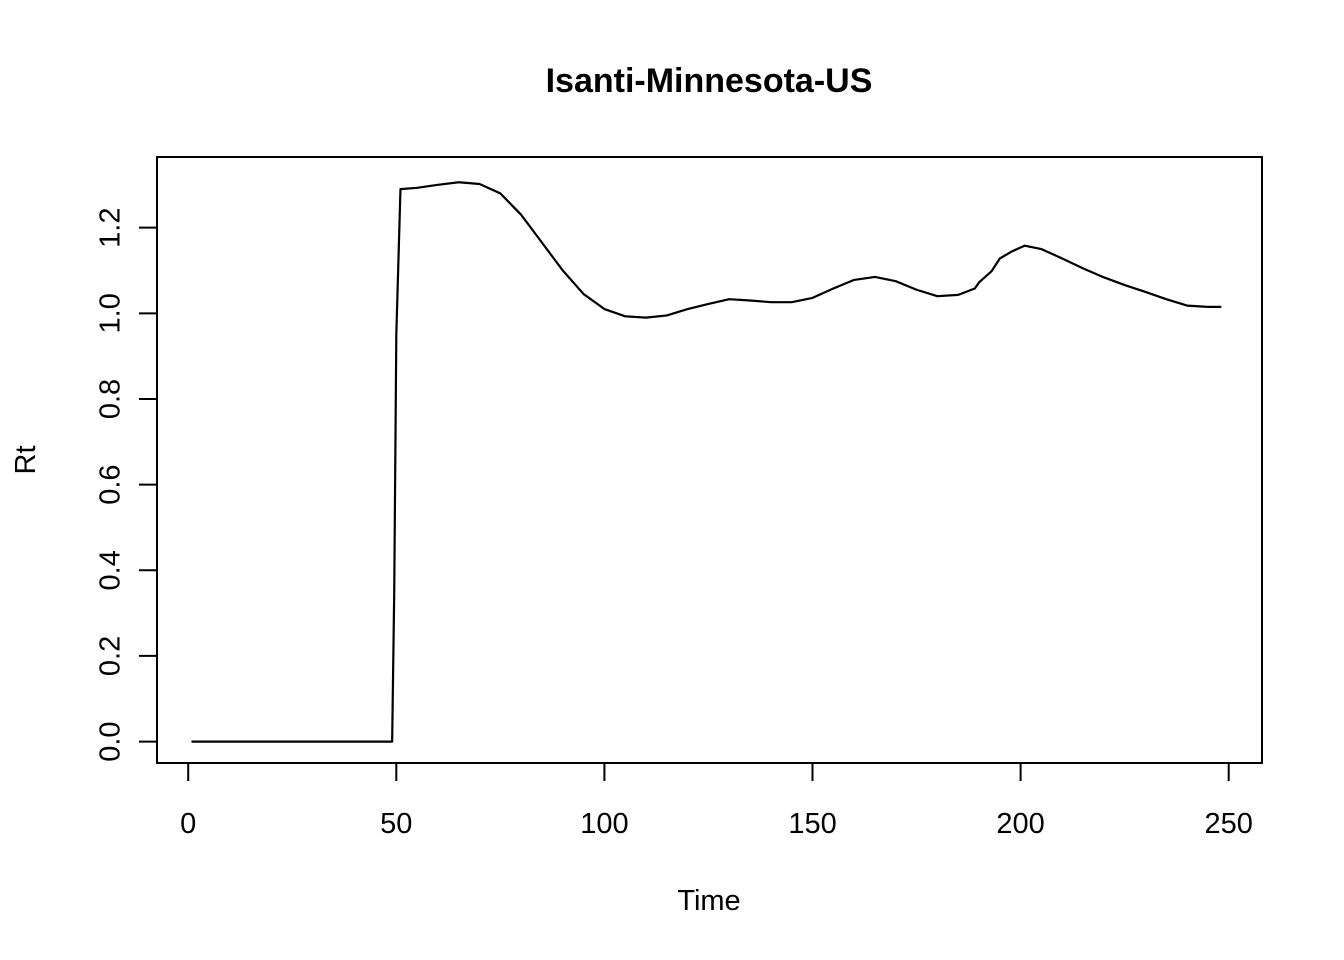 The height and width of the screenshot is (960, 1344). I want to click on y-tick-label: 0.0, so click(111, 741).